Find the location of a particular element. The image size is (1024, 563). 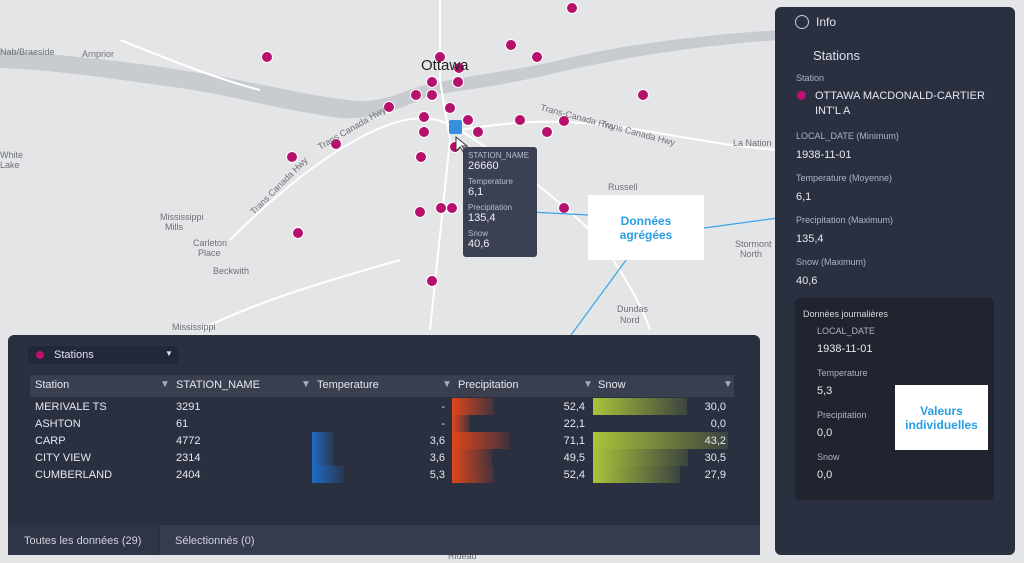

tooltip-value: 26660 is located at coordinates (483, 166).